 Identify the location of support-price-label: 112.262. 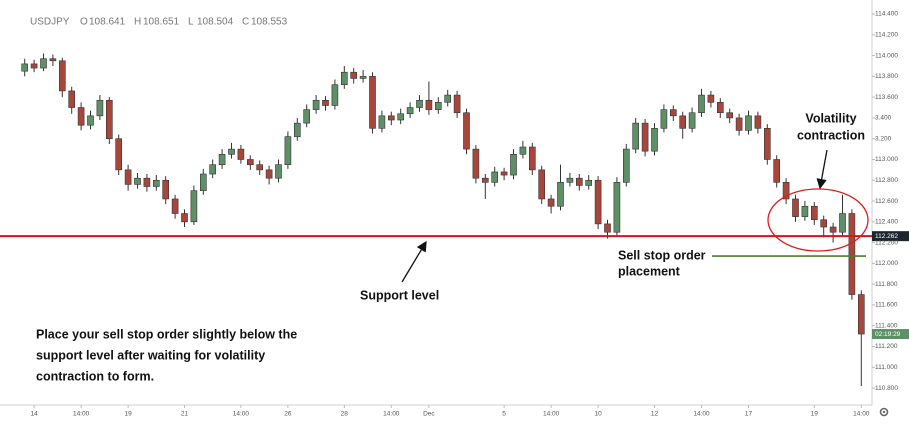
(886, 236).